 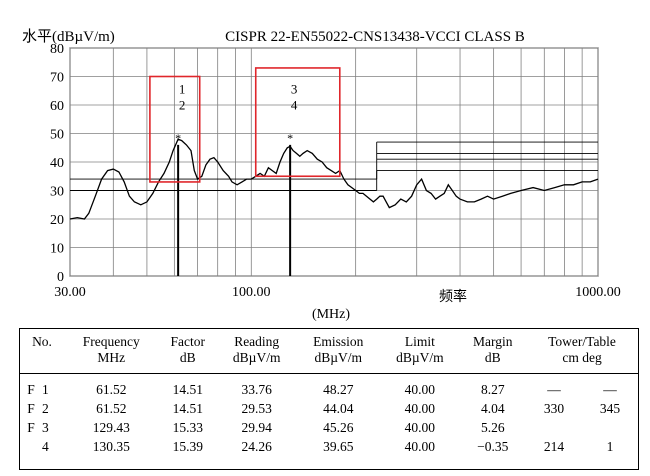 What do you see at coordinates (338, 341) in the screenshot?
I see `table-header-text: Emission` at bounding box center [338, 341].